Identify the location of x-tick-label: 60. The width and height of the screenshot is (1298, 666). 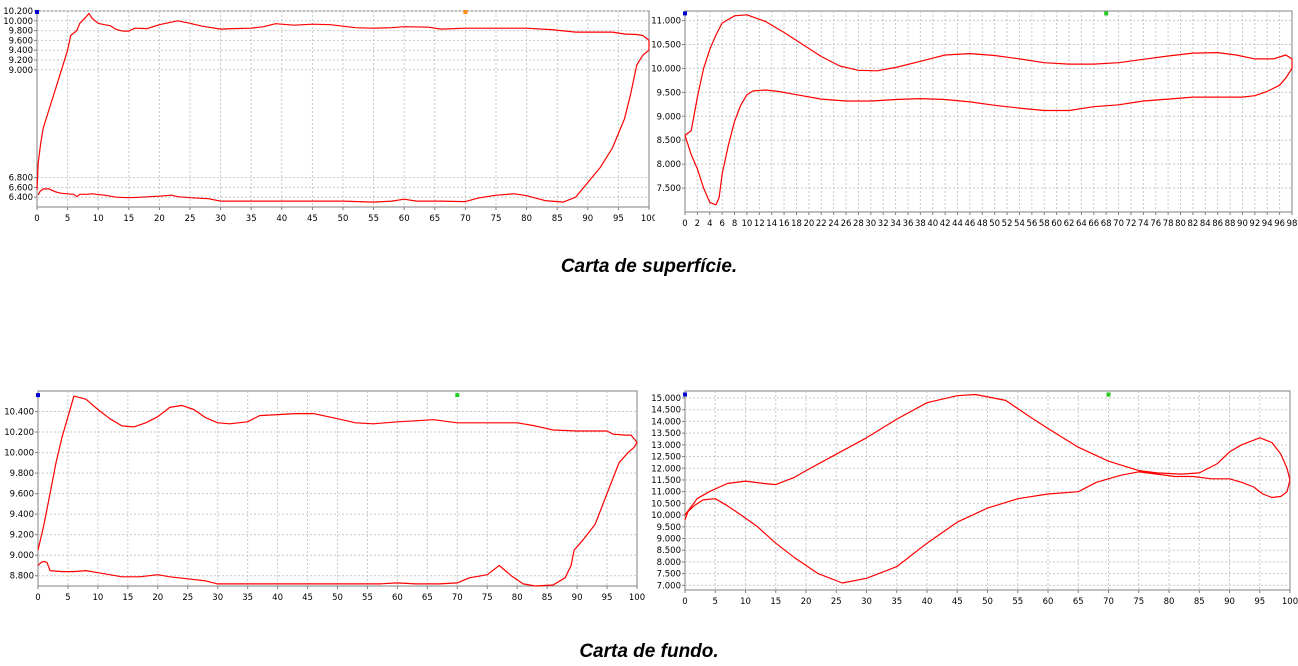
(1056, 224).